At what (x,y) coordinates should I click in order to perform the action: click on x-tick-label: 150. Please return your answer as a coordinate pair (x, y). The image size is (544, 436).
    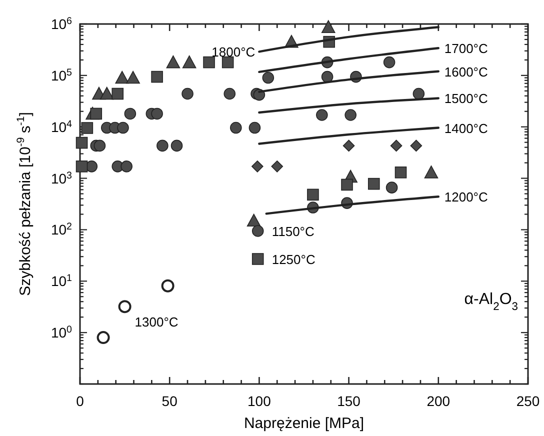
    Looking at the image, I should click on (349, 401).